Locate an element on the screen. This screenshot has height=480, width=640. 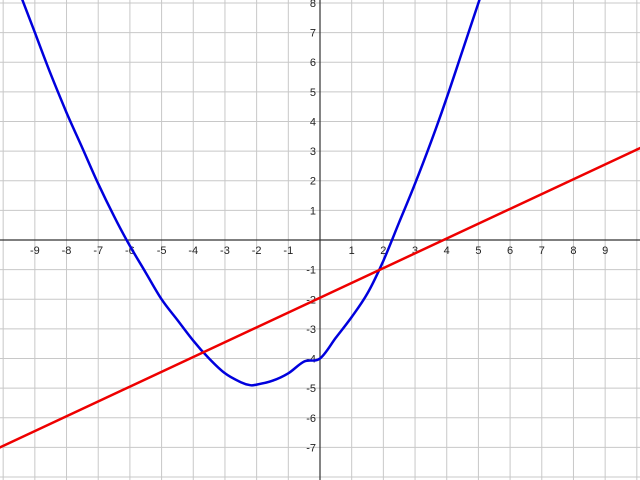
y-tick-label: 3 is located at coordinates (313, 152).